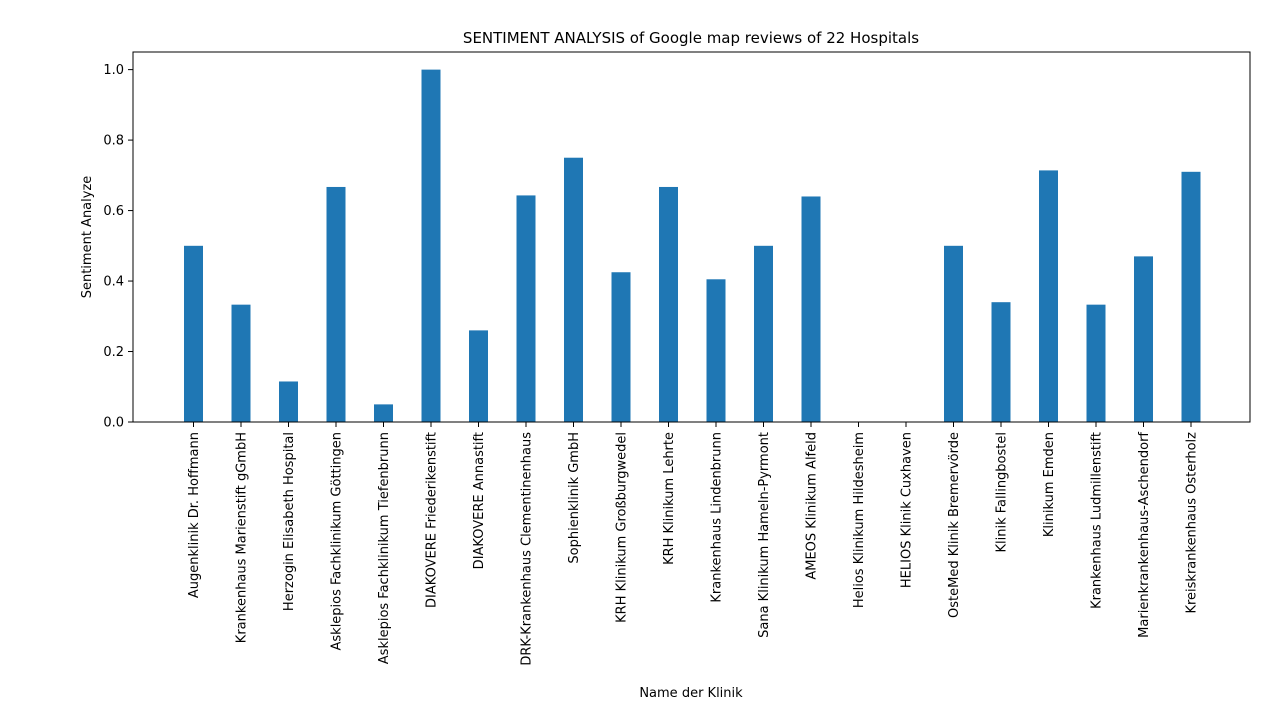 The image size is (1280, 703). I want to click on x-tick-label: DIAKOVERE Friederikenstift, so click(432, 520).